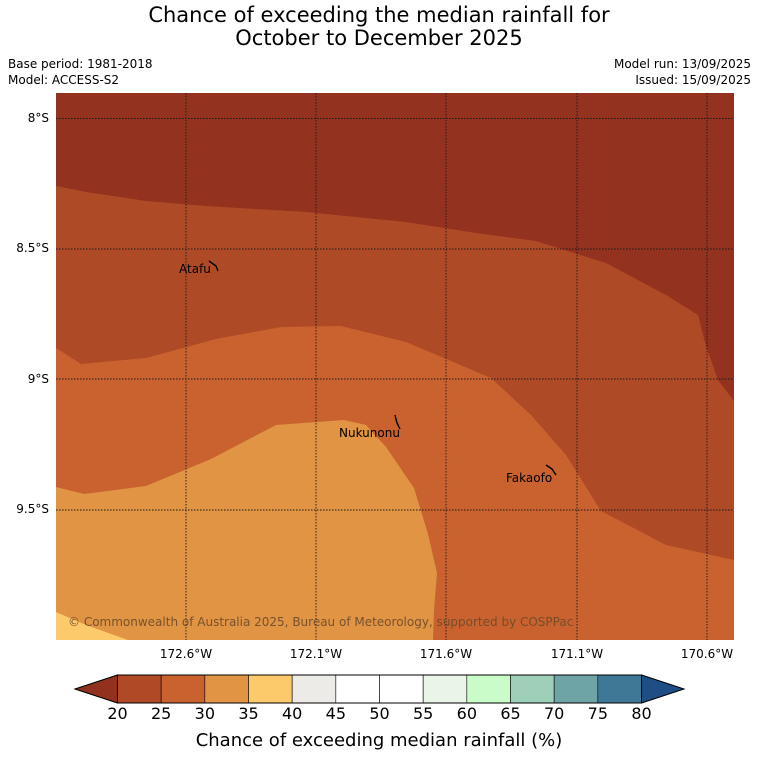  I want to click on colorbar-title: Chance of exceeding median rainfall (%), so click(379, 740).